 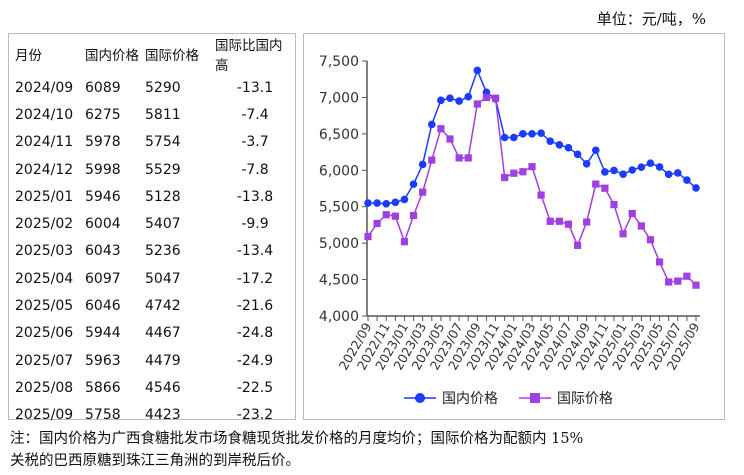 I want to click on cell-diff: -7.8, so click(x=255, y=169).